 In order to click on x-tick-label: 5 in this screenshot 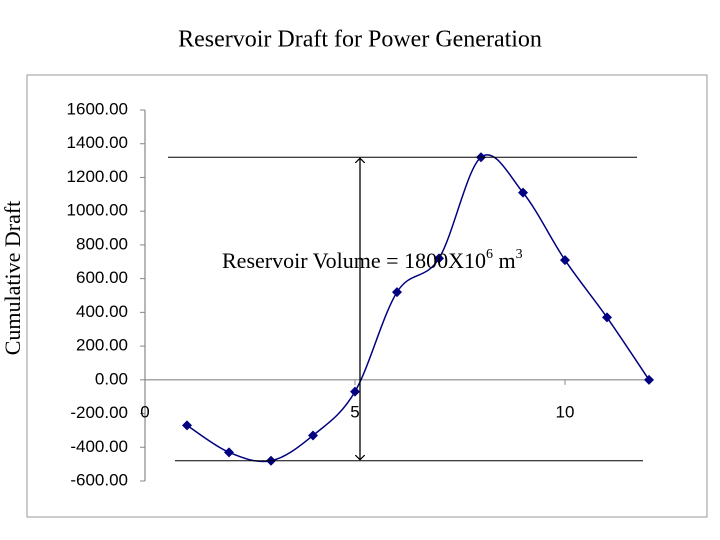, I will do `click(354, 411)`.